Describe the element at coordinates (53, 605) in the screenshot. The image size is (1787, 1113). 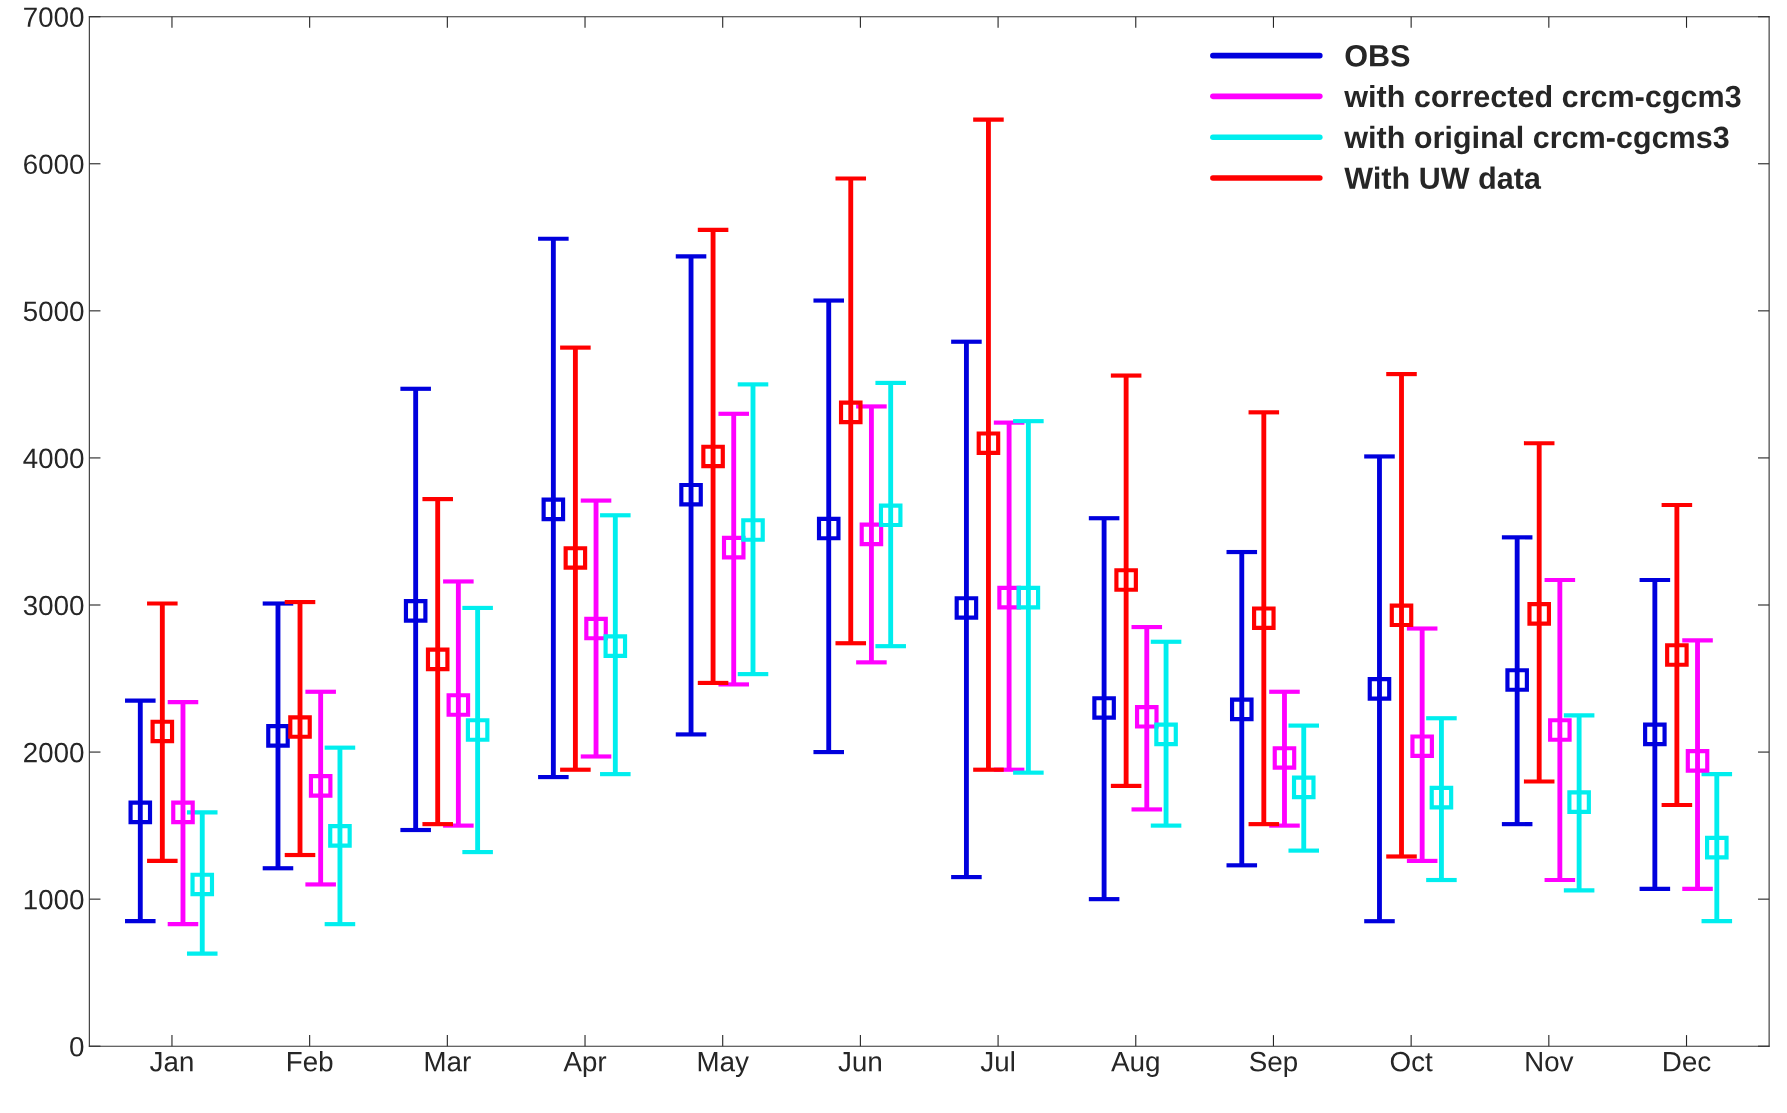
I see `y-tick-label: 3000` at that location.